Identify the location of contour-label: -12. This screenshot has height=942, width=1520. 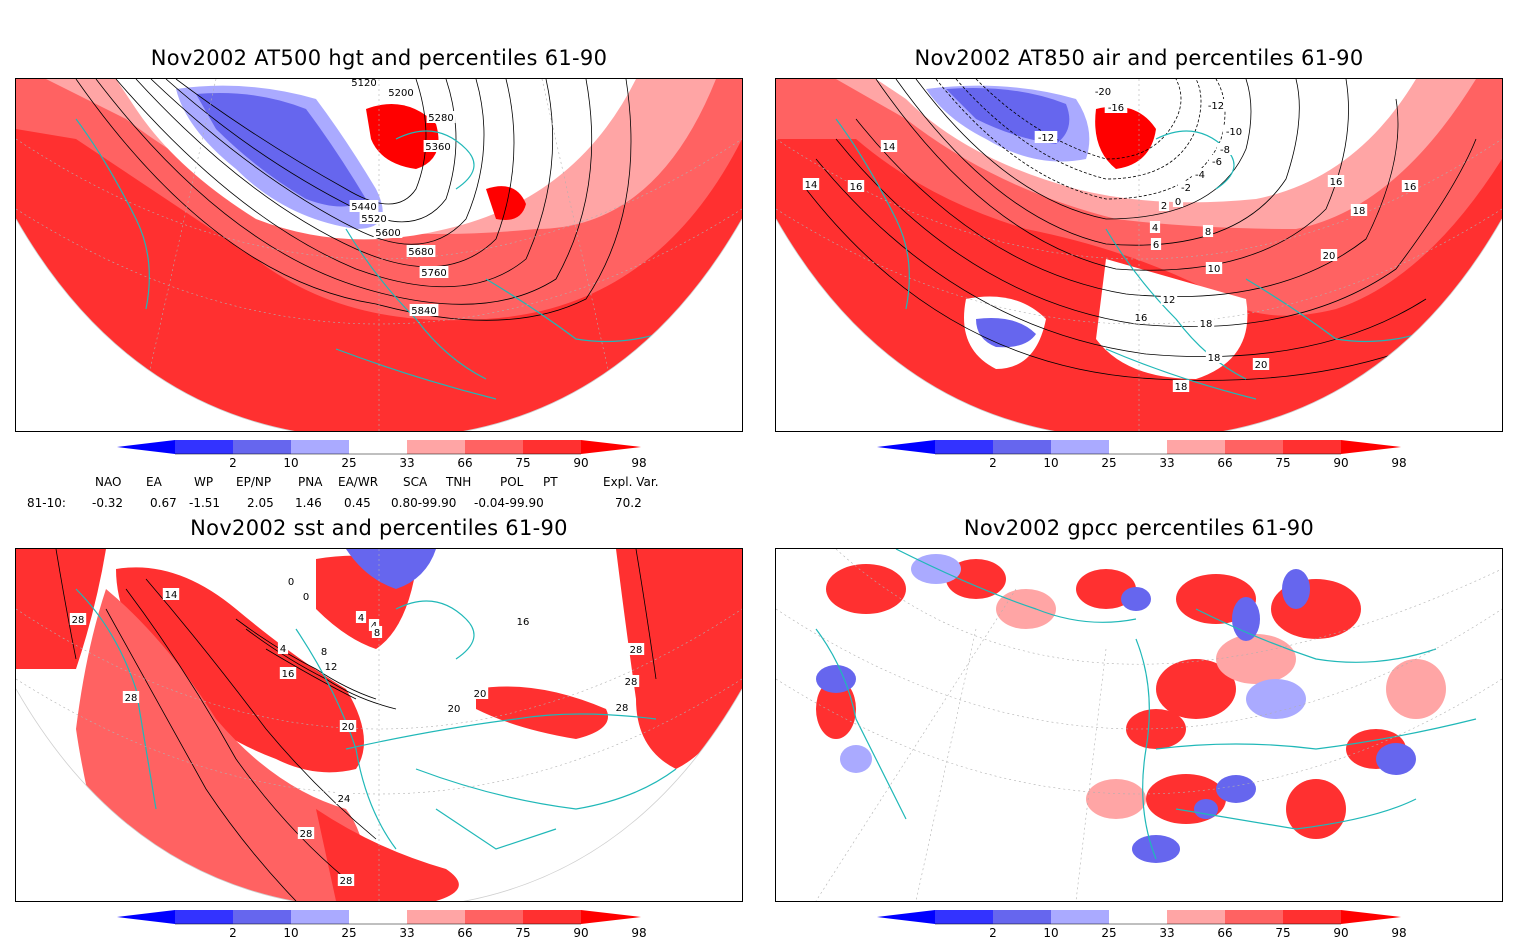
(1046, 138).